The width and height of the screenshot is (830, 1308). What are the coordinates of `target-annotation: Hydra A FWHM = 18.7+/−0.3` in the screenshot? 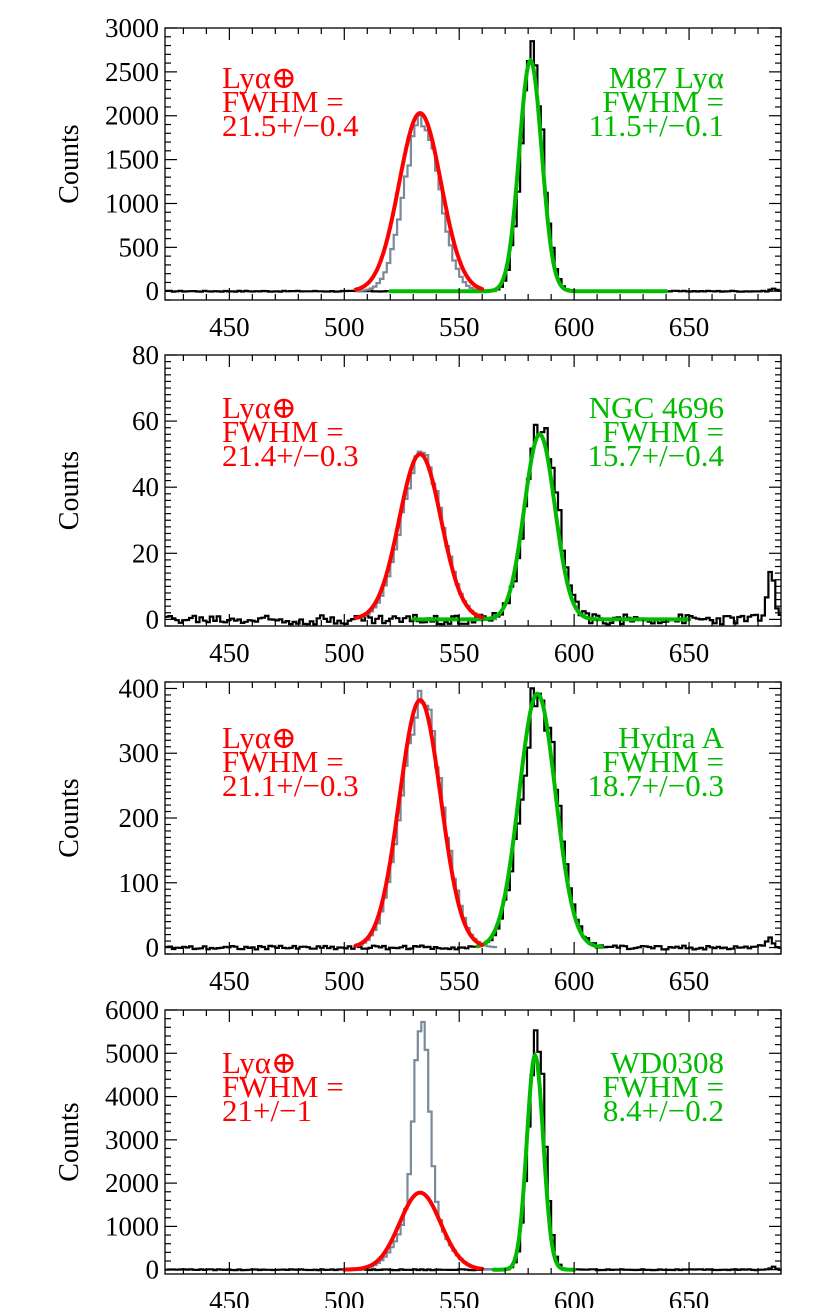 It's located at (655, 761).